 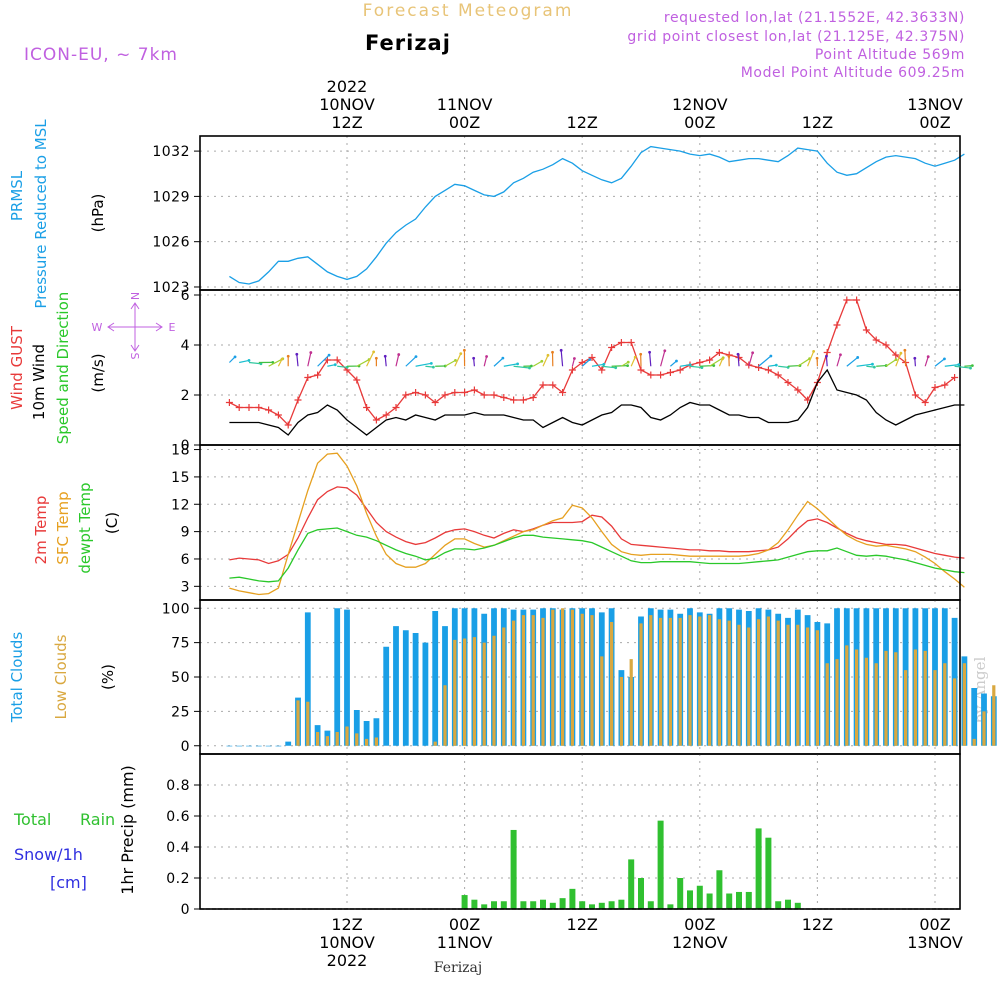 What do you see at coordinates (408, 43) in the screenshot?
I see `location-title: Ferizaj` at bounding box center [408, 43].